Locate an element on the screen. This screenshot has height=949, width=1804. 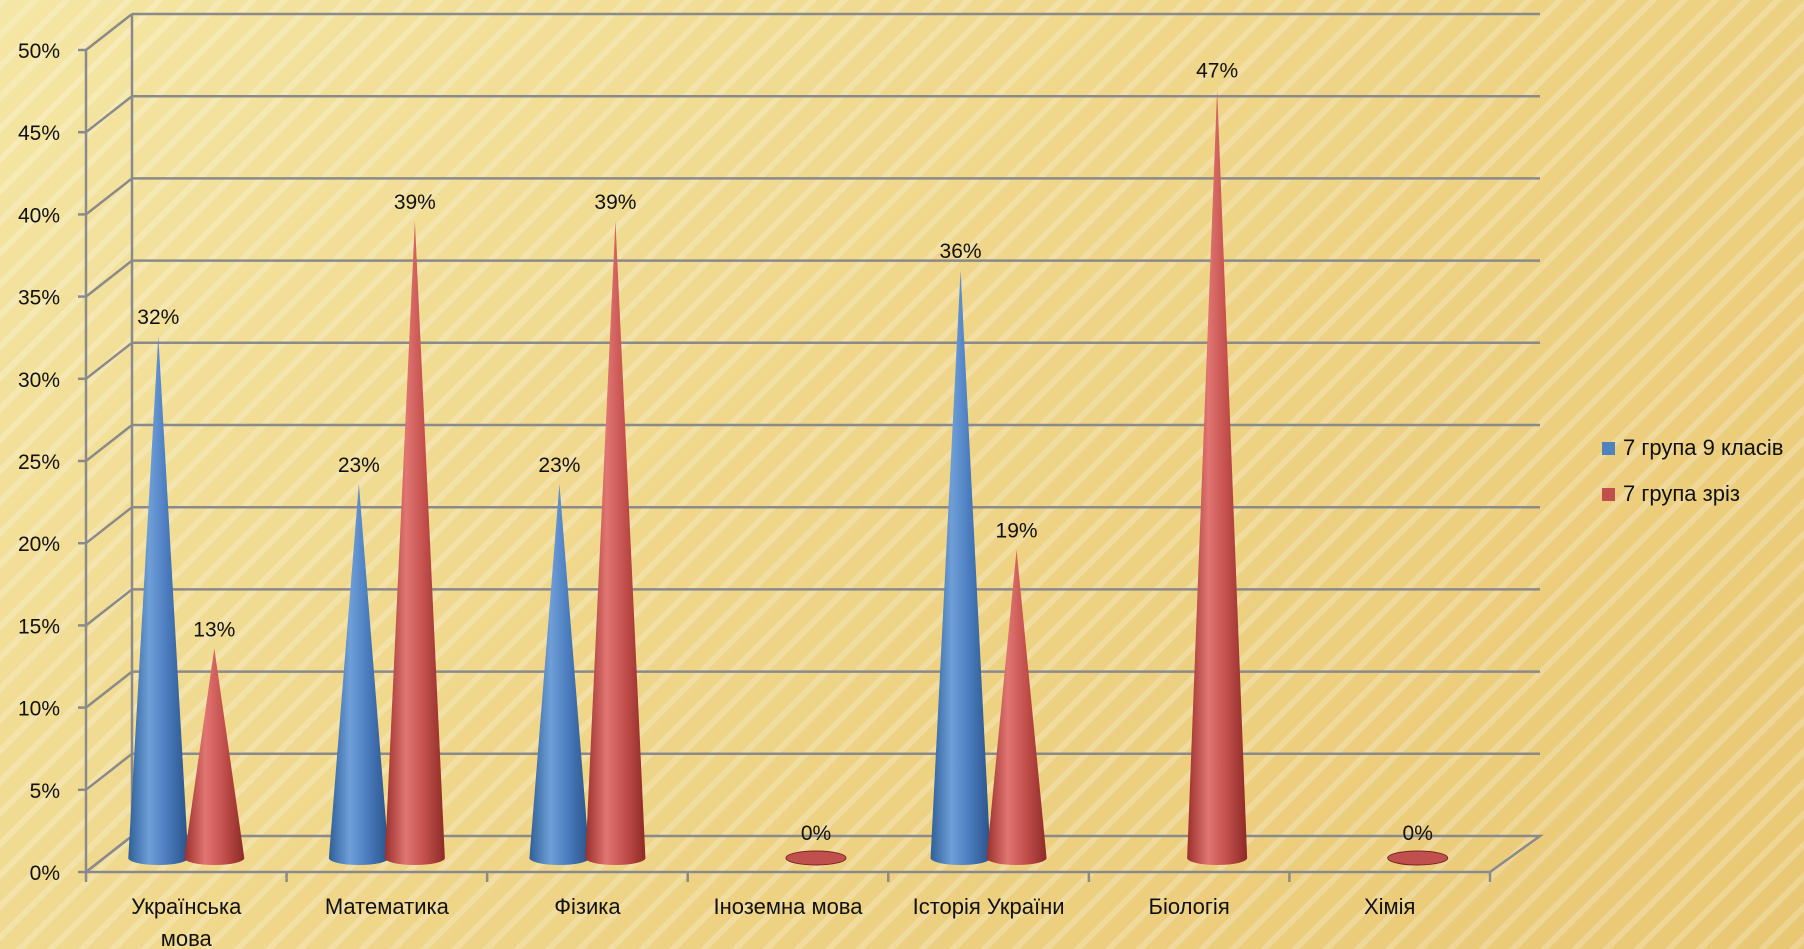
data-label: 32% is located at coordinates (158, 317).